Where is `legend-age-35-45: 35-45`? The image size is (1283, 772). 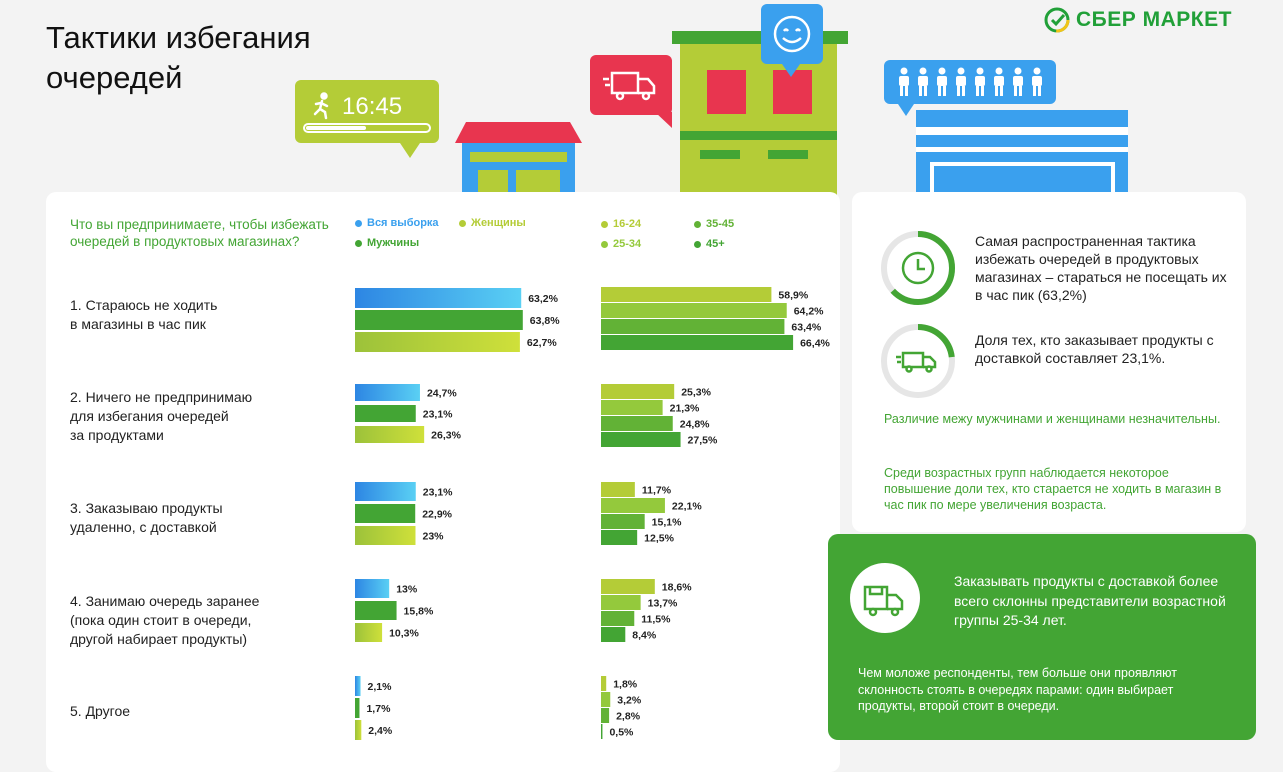
legend-age-35-45: 35-45 is located at coordinates (714, 224).